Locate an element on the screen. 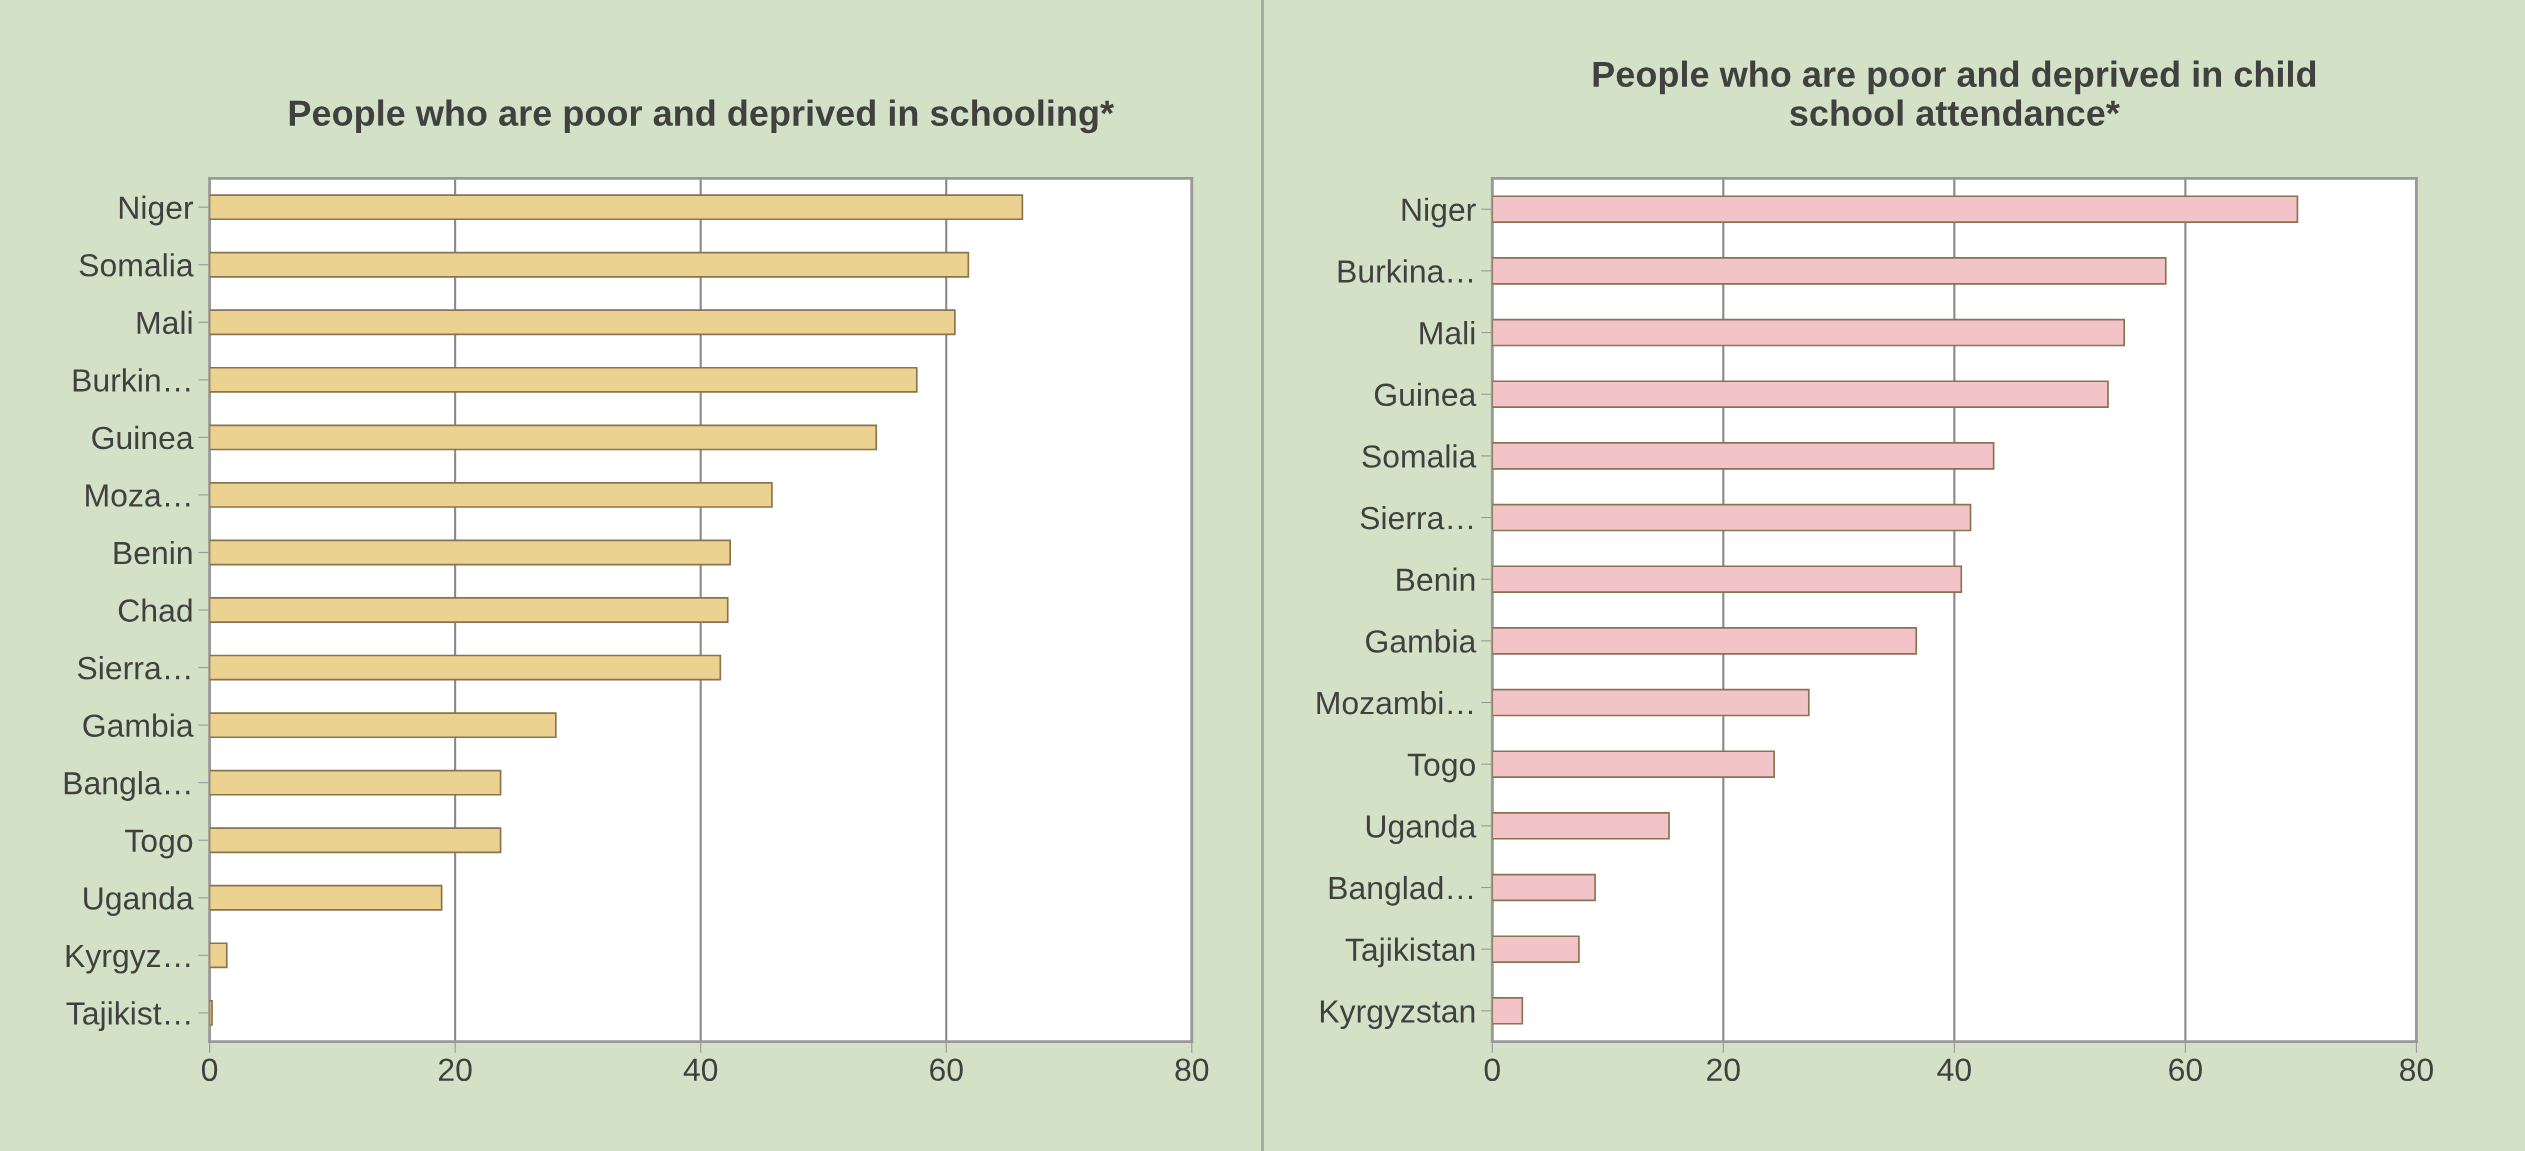 This screenshot has width=2525, height=1151. chart-title: People who are poor and deprived in schooling* is located at coordinates (702, 116).